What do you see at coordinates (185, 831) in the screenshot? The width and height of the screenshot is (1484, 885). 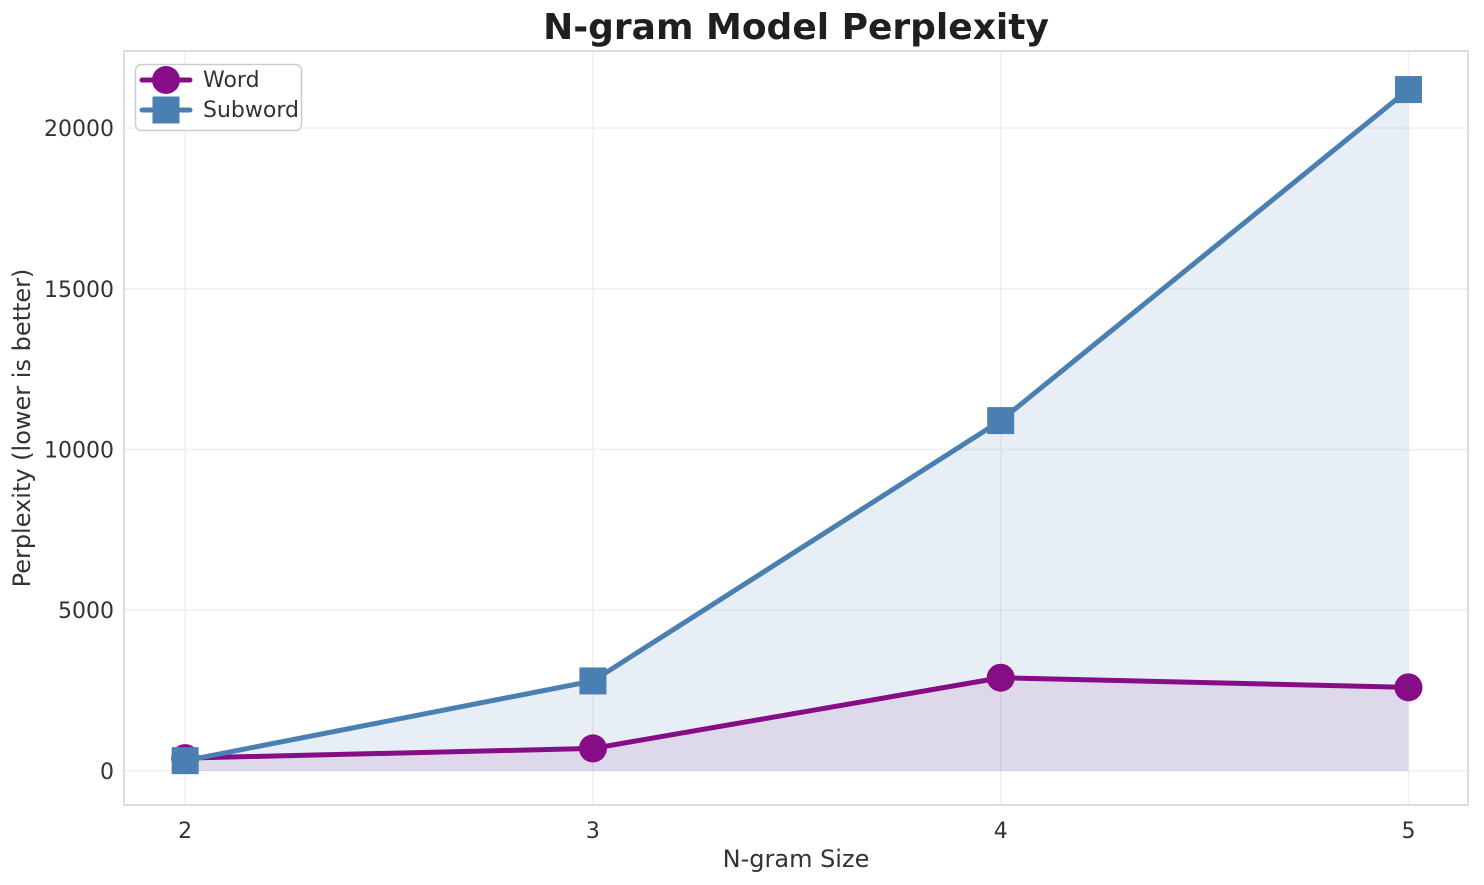 I see `x-tick-label: 2` at bounding box center [185, 831].